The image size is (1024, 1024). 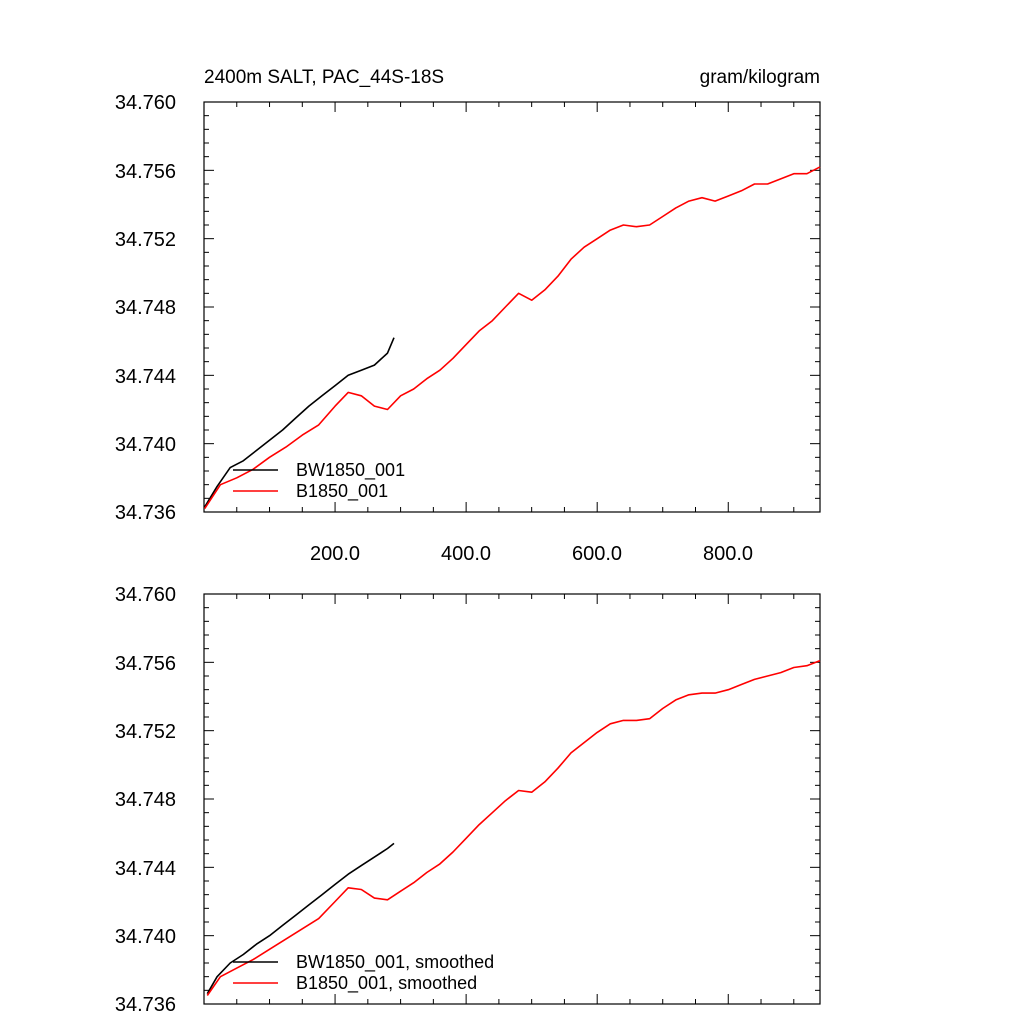 I want to click on legend-label-bw1850-smoothed: BW1850_001, smoothed, so click(x=395, y=962).